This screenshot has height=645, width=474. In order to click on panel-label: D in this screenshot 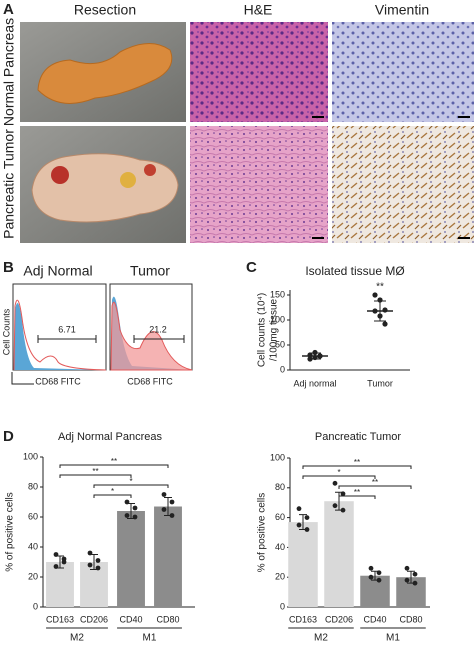, I will do `click(8, 436)`.